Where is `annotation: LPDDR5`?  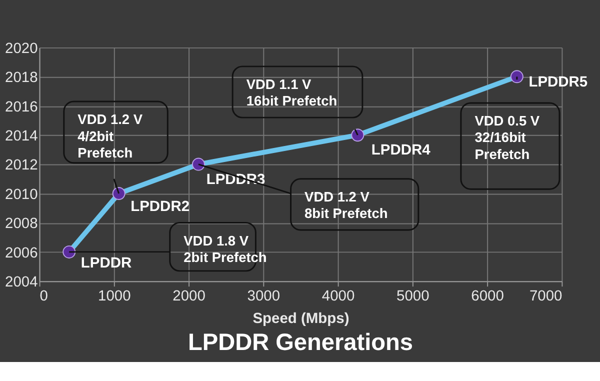 annotation: LPDDR5 is located at coordinates (558, 82).